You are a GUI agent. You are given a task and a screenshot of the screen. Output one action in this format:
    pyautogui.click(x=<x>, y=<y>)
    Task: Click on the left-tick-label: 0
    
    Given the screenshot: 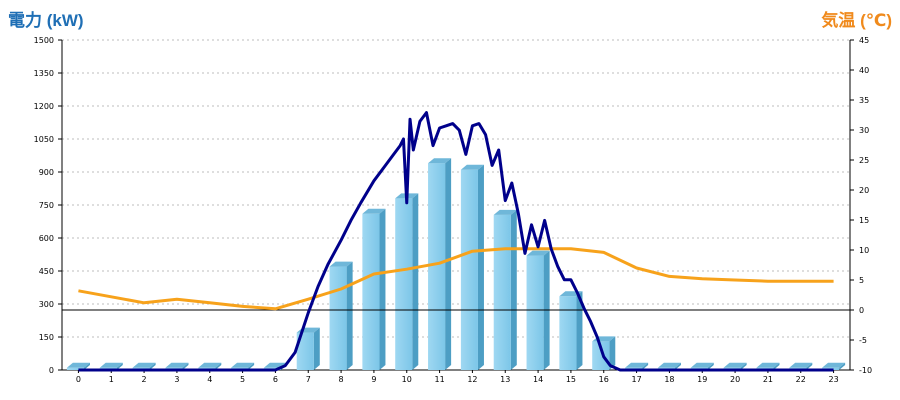 What is the action you would take?
    pyautogui.click(x=51, y=370)
    